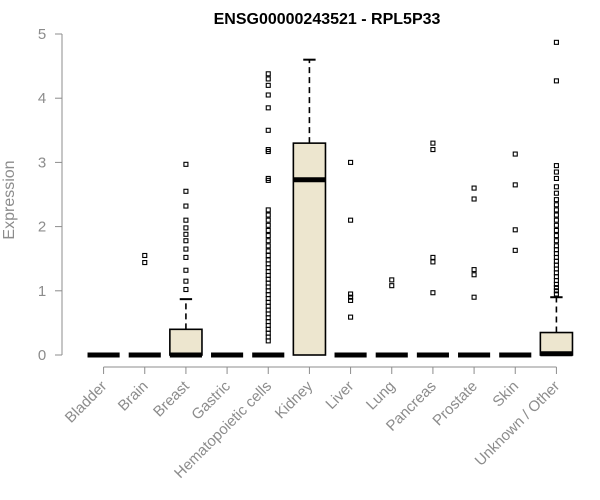 This screenshot has height=500, width=600. What do you see at coordinates (350, 258) in the screenshot?
I see `box-liver` at bounding box center [350, 258].